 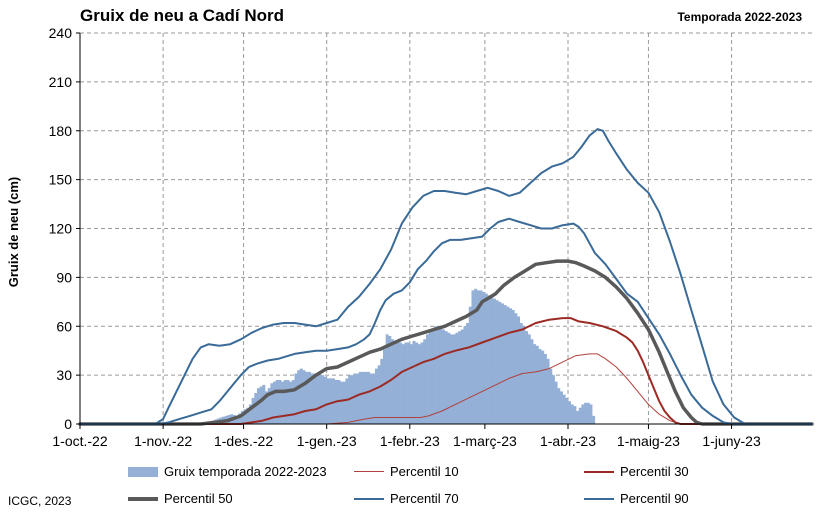 What do you see at coordinates (406, 471) in the screenshot?
I see `legend-item-p10: Percentil 10` at bounding box center [406, 471].